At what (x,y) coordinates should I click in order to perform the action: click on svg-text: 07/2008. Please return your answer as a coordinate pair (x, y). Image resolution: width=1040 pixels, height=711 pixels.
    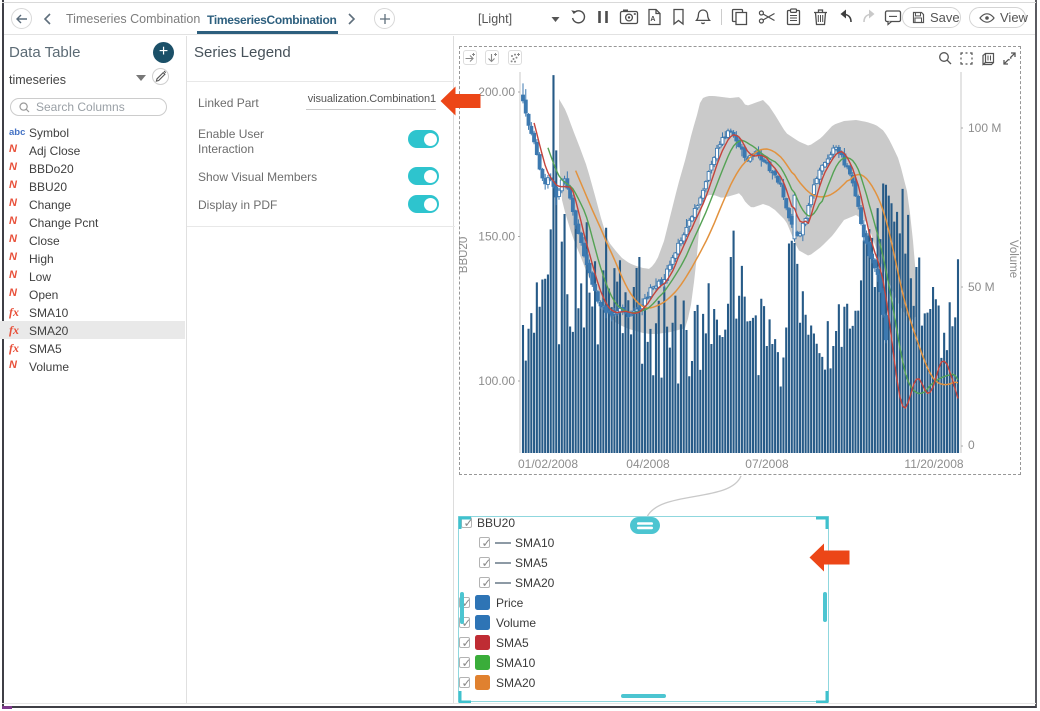
    Looking at the image, I should click on (767, 464).